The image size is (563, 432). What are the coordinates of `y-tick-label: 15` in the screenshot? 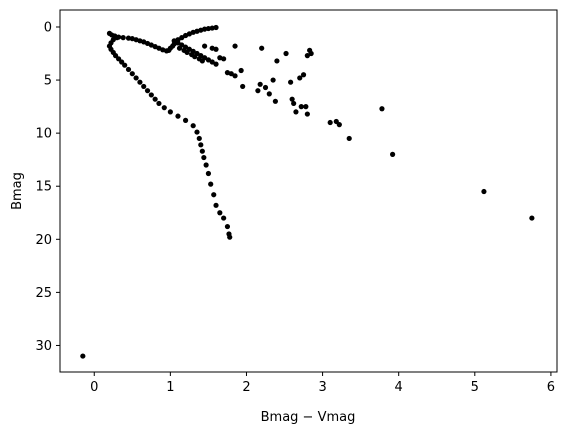 It's located at (43, 187).